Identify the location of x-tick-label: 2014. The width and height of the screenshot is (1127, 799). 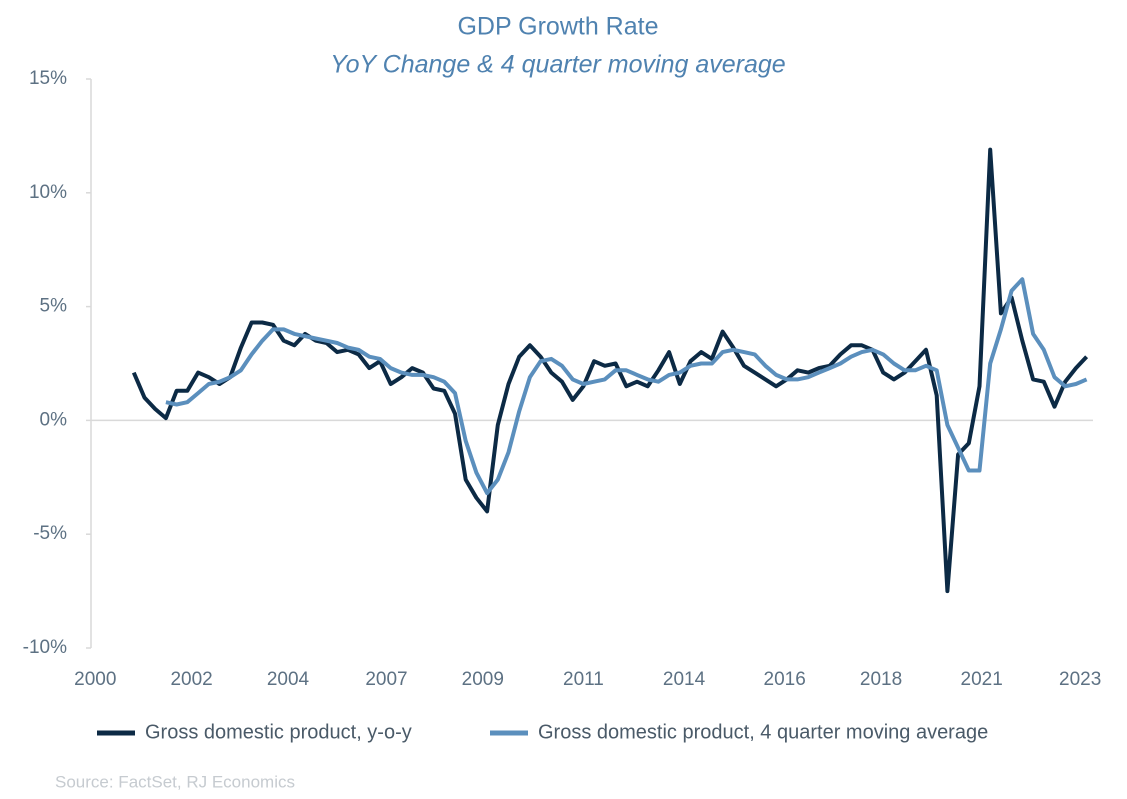
(684, 679).